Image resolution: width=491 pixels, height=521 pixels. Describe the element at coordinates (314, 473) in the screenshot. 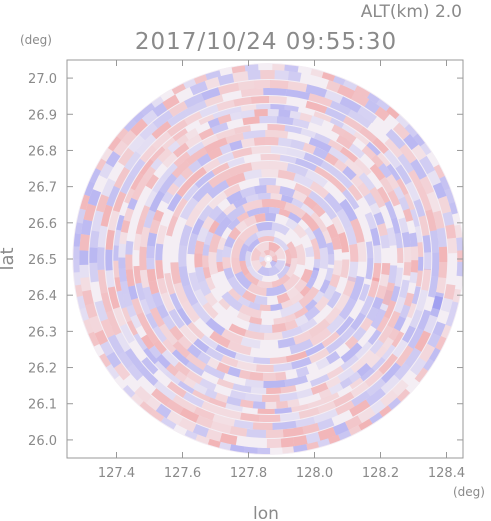

I see `x-tick-label: 128.0` at that location.